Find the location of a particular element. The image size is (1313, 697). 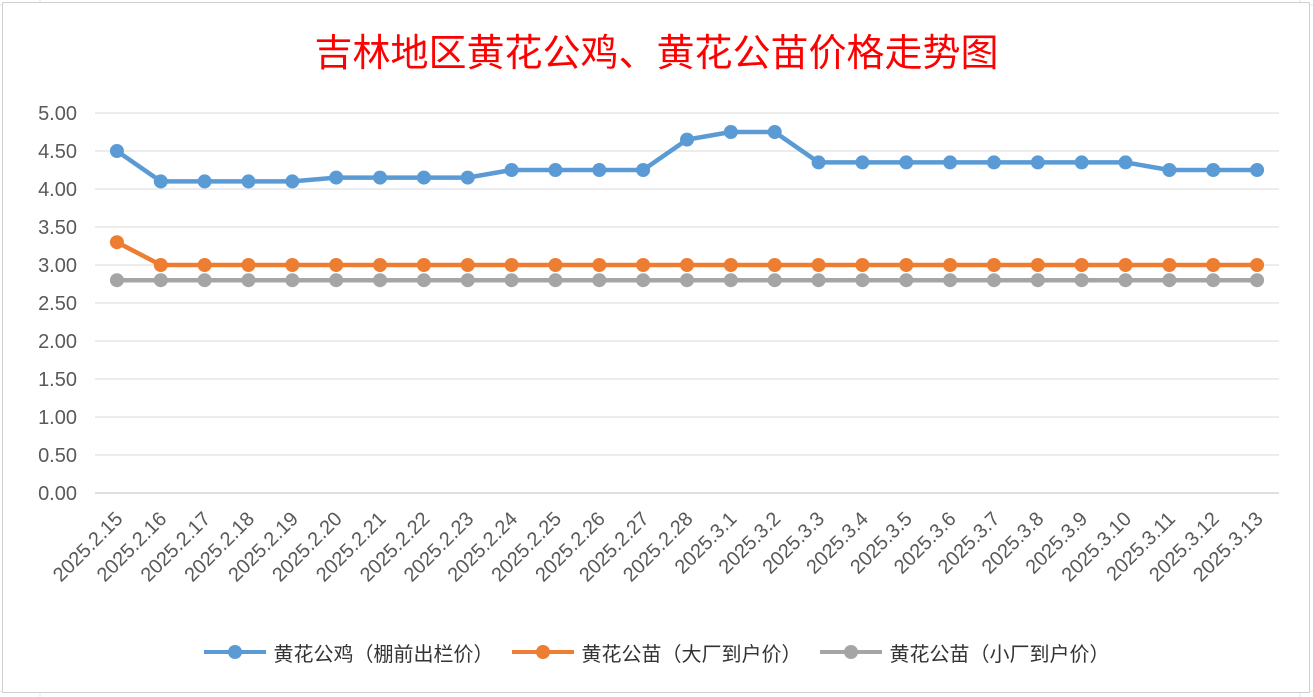

legend-item-series-1: 黄花公鸡（棚前出栏价） is located at coordinates (348, 652).